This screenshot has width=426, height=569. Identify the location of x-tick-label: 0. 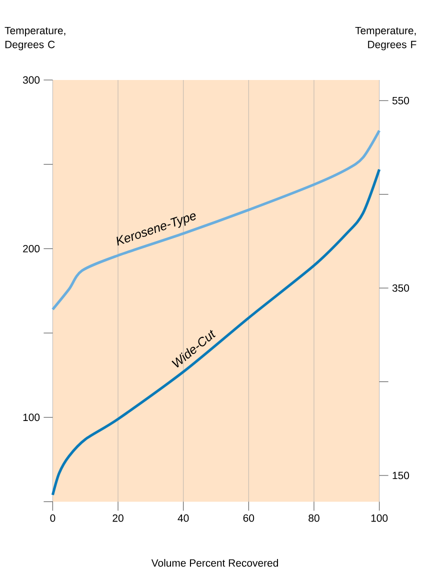
(53, 518).